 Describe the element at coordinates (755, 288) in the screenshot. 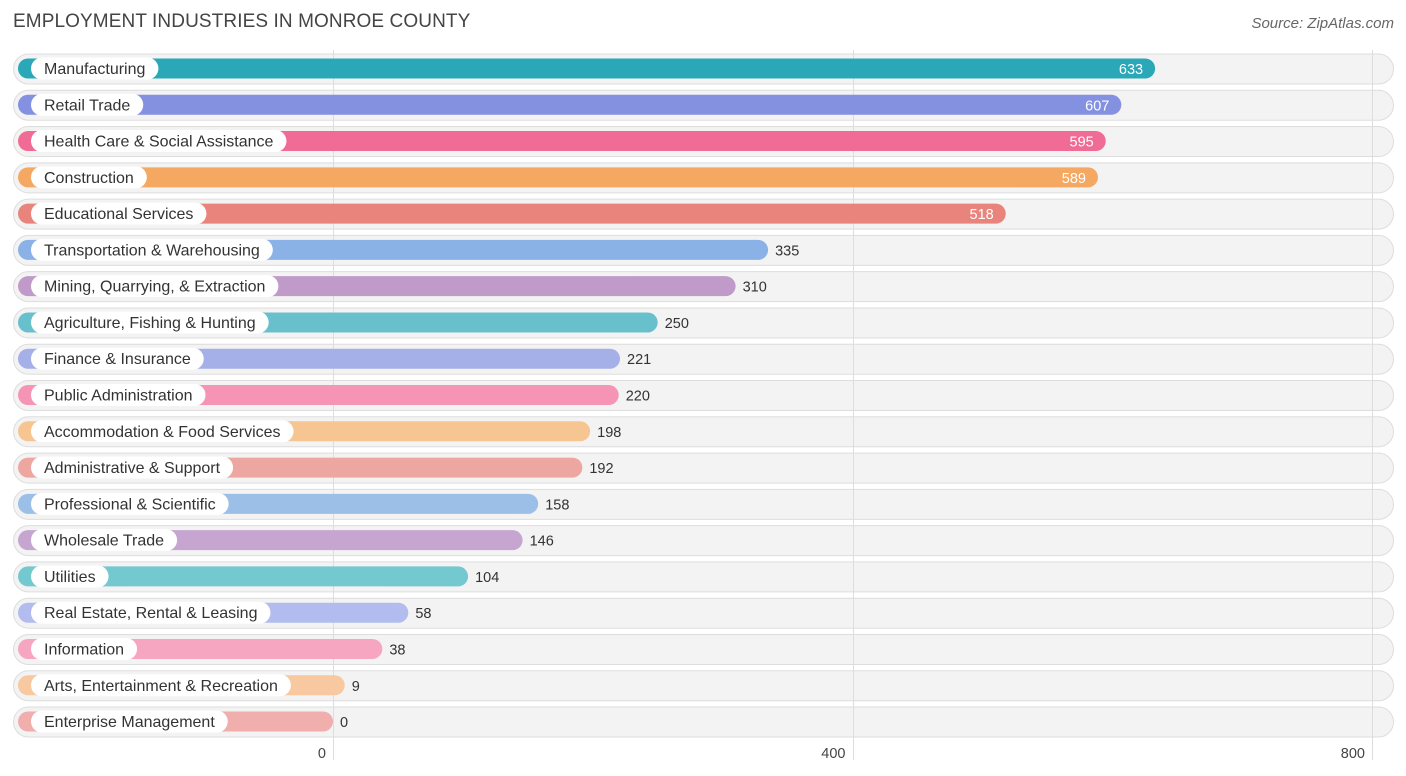

I see `bar-value: 310` at that location.